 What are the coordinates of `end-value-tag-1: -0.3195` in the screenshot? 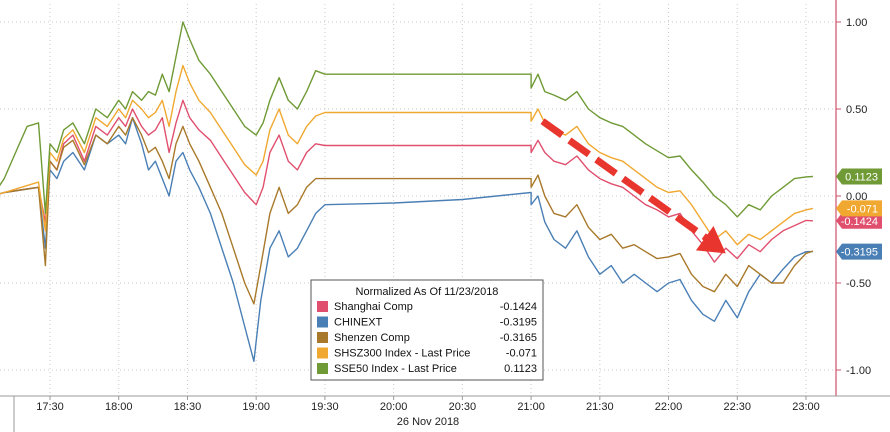 It's located at (859, 251).